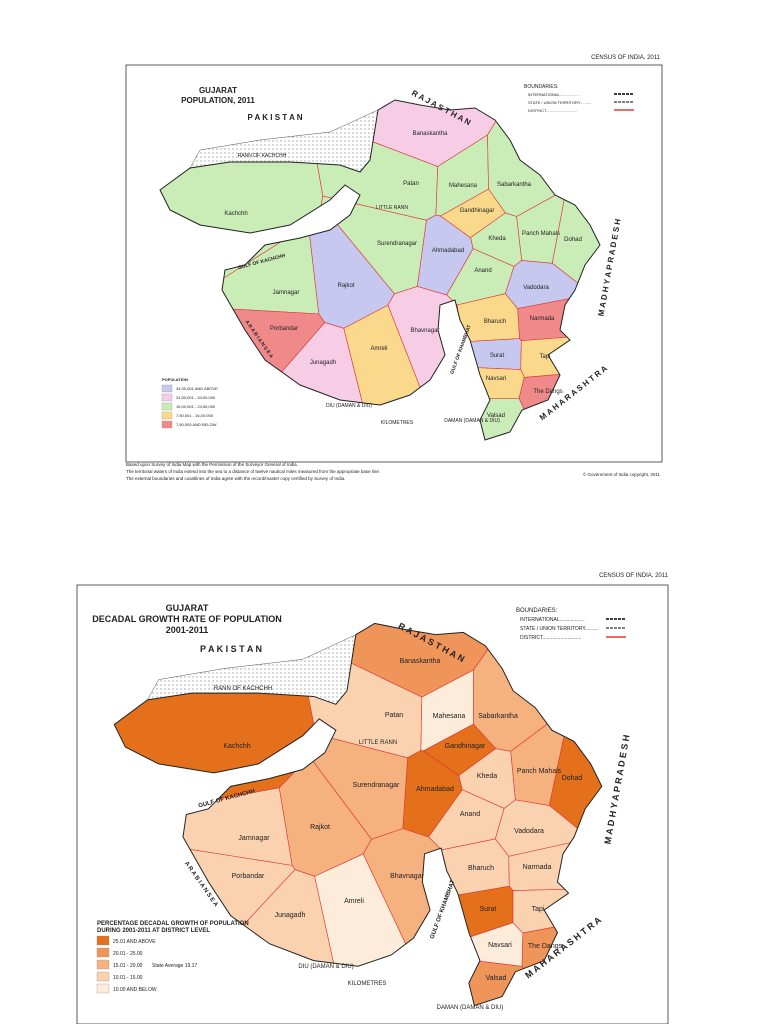 The width and height of the screenshot is (768, 1024). I want to click on legend-label: 34,00,001 AND ABOVE, so click(197, 388).